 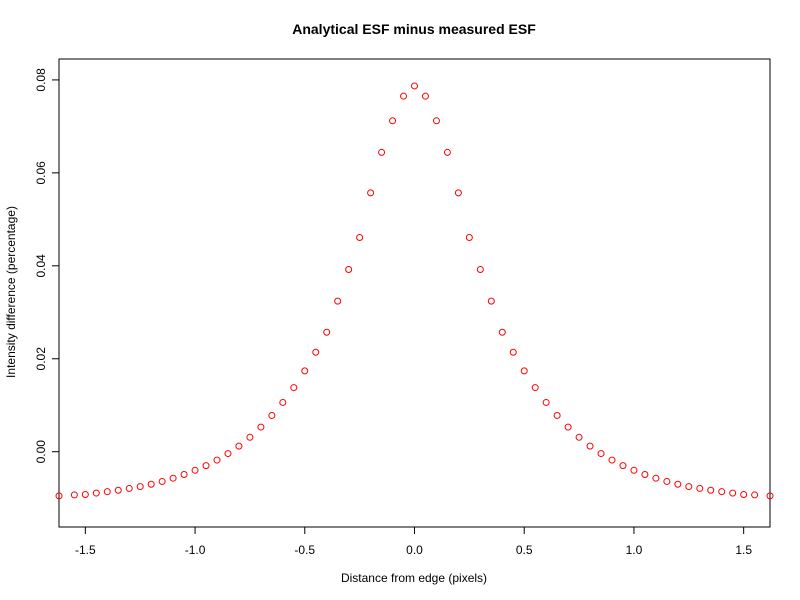 What do you see at coordinates (41, 359) in the screenshot?
I see `y-tick-label: 0.02` at bounding box center [41, 359].